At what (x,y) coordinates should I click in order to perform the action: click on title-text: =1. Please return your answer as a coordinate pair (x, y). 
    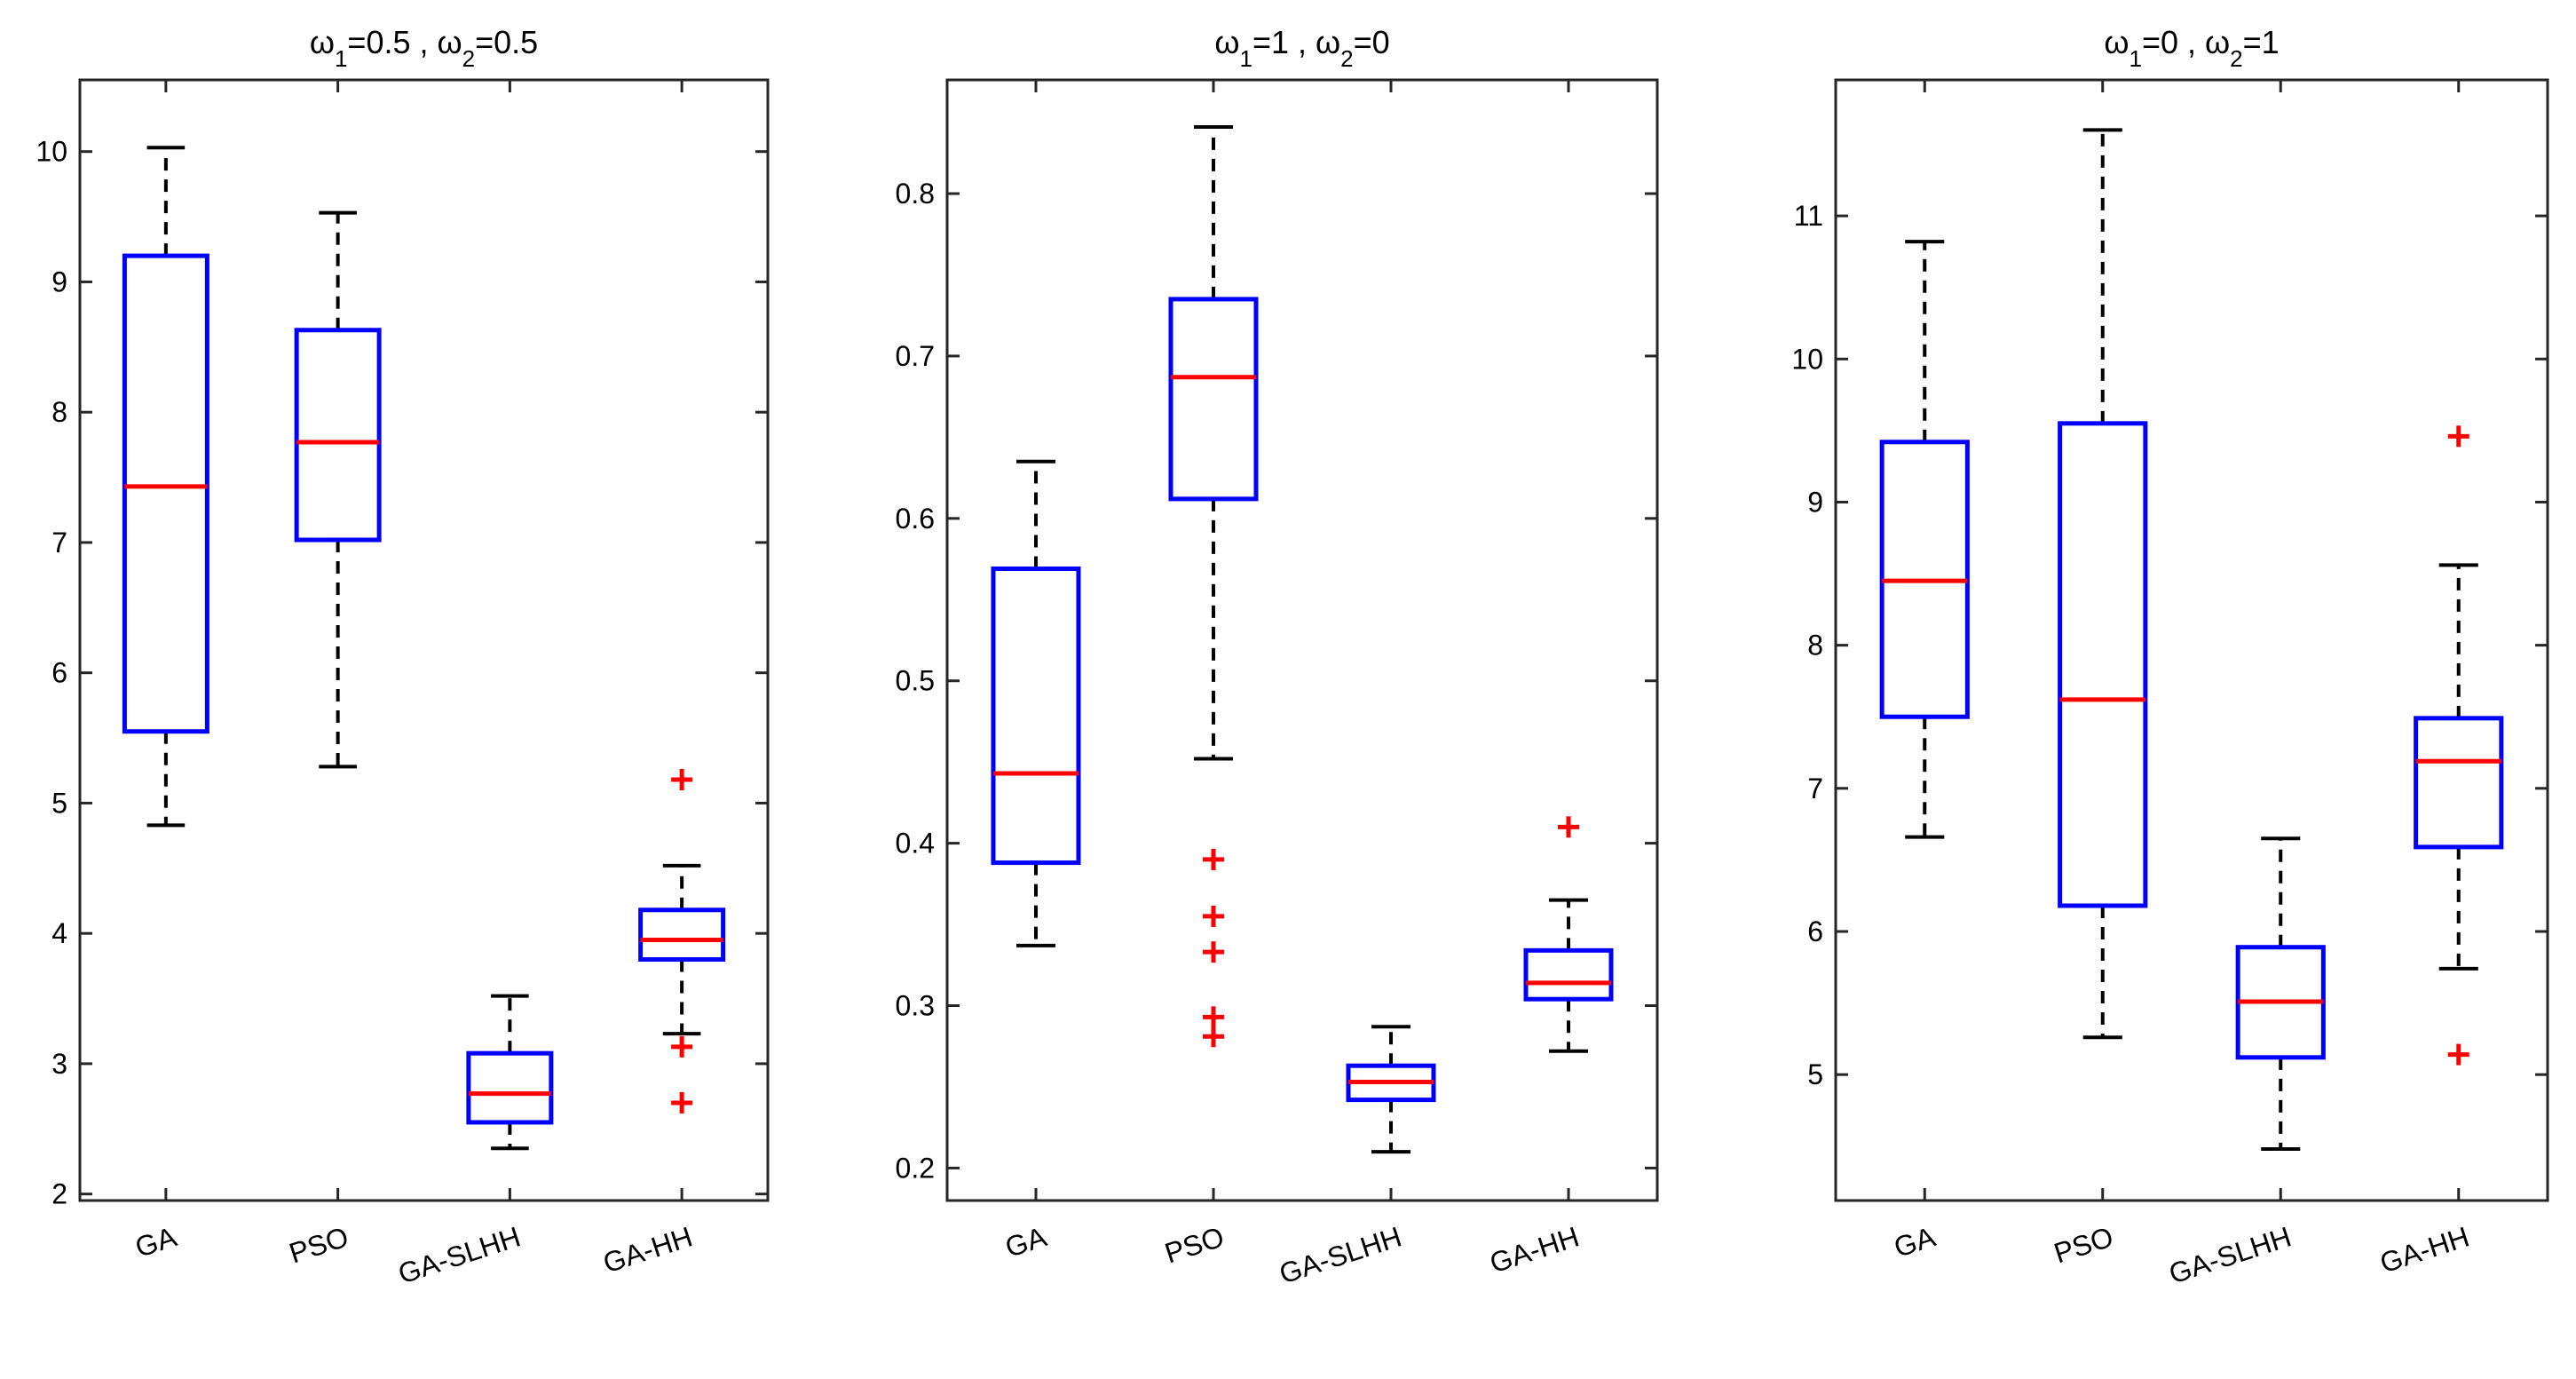
    Looking at the image, I should click on (2261, 42).